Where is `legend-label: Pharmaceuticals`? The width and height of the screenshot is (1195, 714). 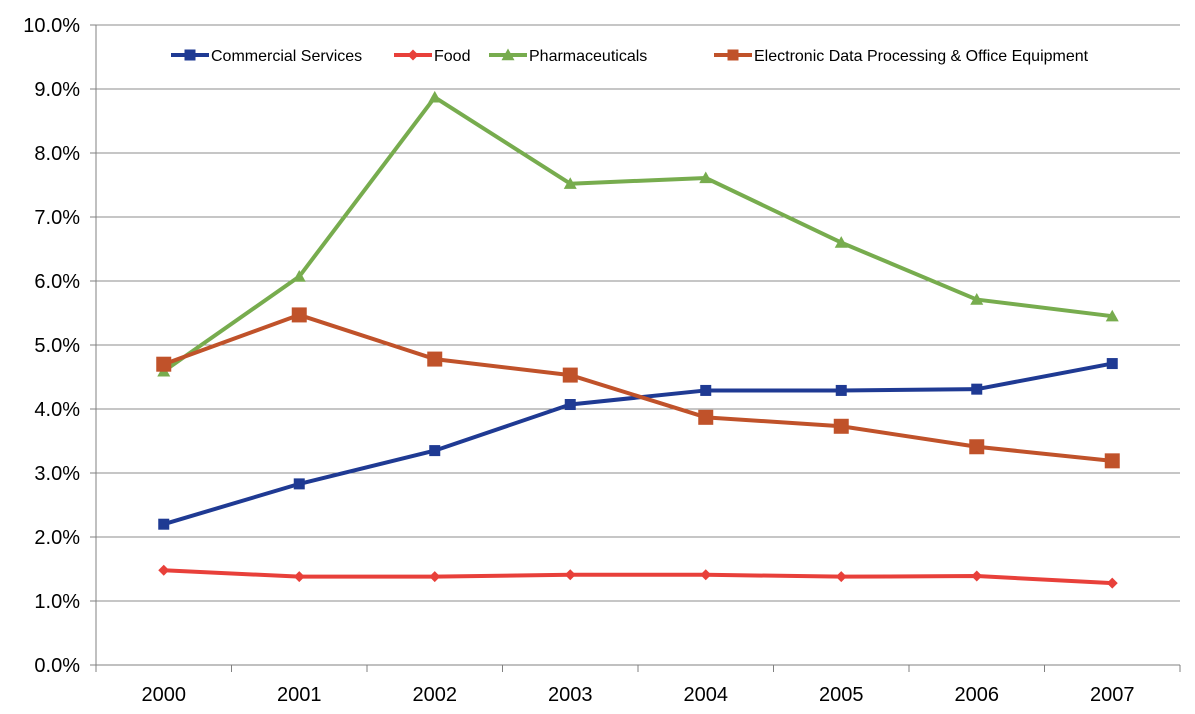
legend-label: Pharmaceuticals is located at coordinates (588, 56).